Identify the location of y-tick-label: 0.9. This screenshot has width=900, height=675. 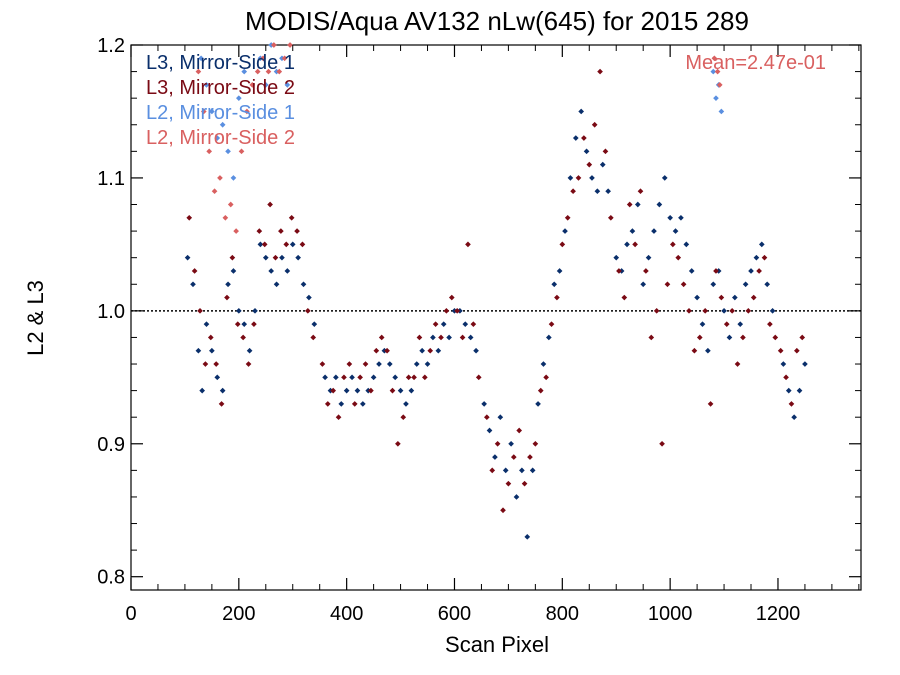
(111, 445).